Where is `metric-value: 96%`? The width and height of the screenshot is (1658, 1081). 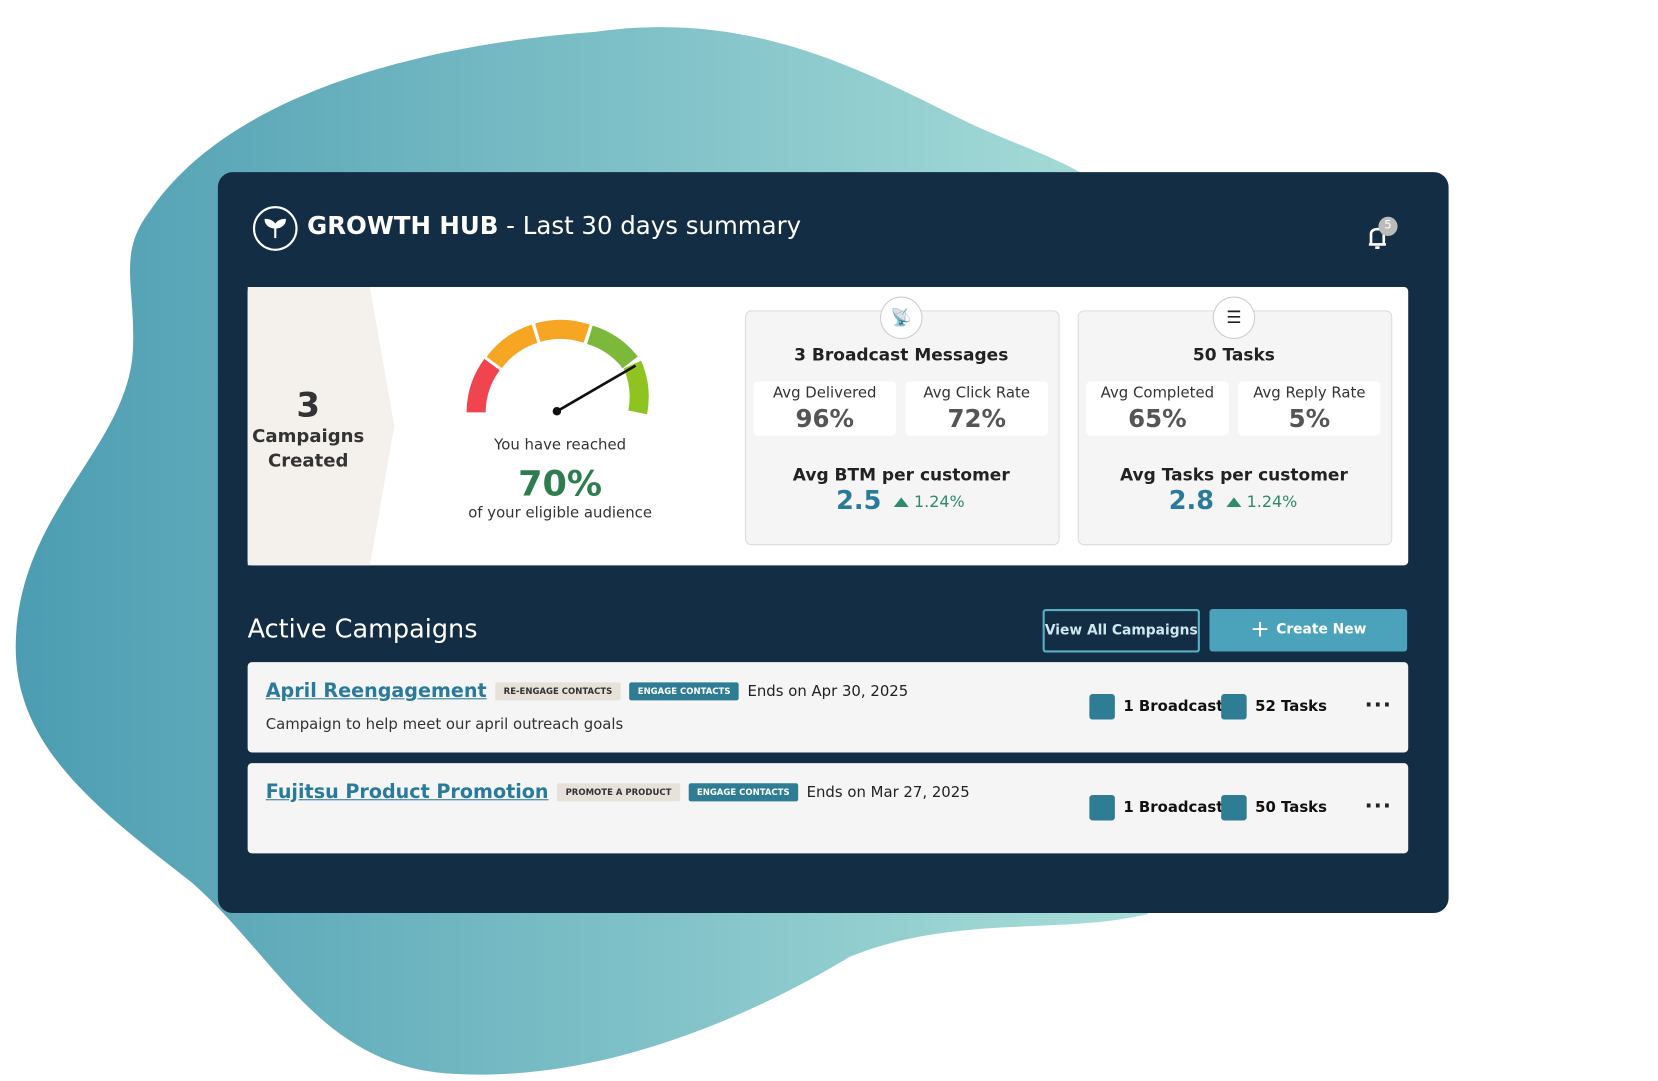 metric-value: 96% is located at coordinates (824, 419).